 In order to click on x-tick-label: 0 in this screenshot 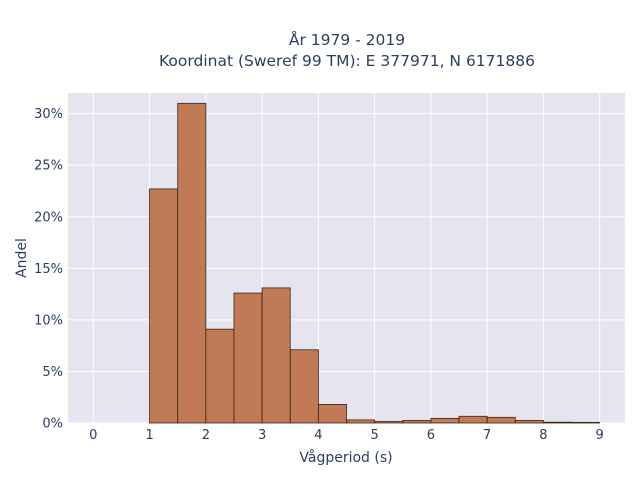, I will do `click(93, 435)`.